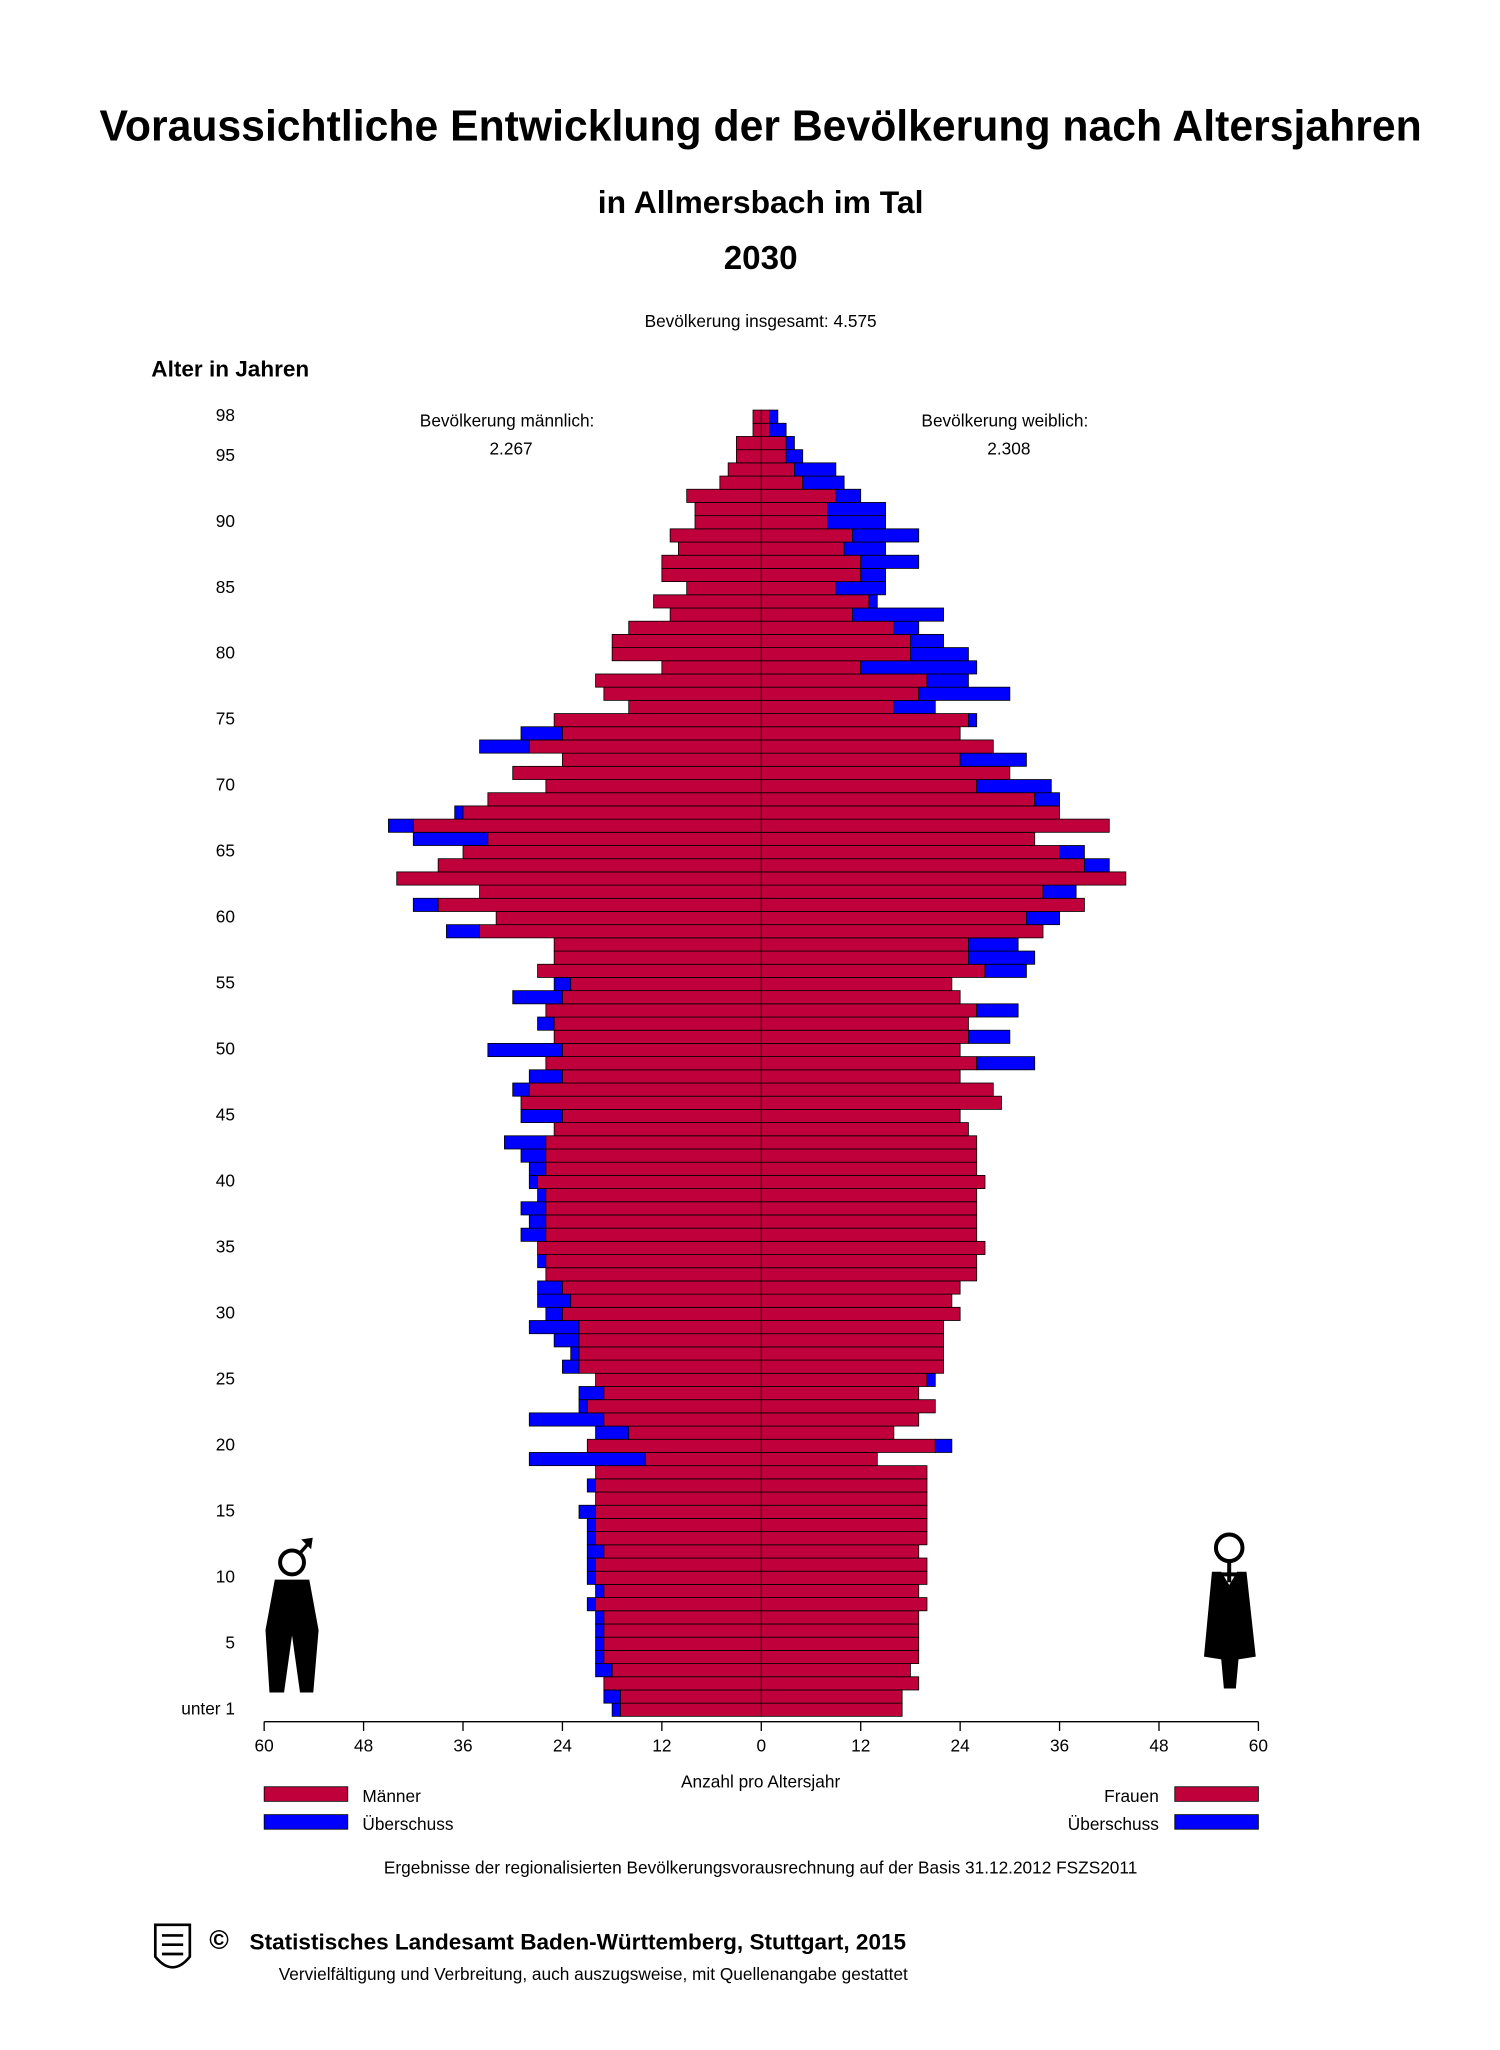  Describe the element at coordinates (225, 719) in the screenshot. I see `y-tick-label: 75` at that location.